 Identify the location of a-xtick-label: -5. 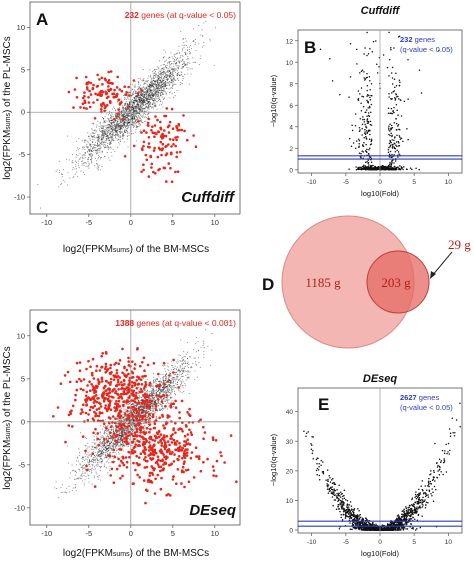
(88, 222).